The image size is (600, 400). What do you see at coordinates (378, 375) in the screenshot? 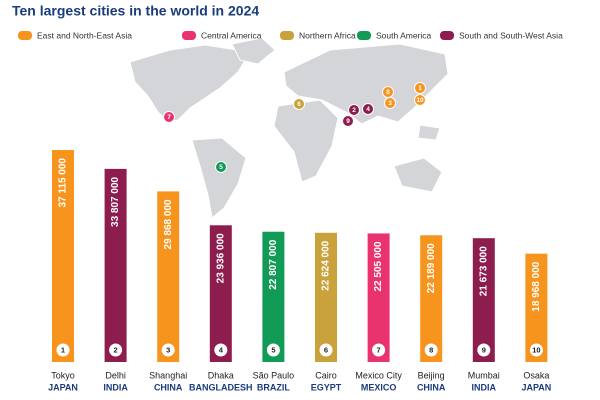
I see `city-label: Mexico City` at bounding box center [378, 375].